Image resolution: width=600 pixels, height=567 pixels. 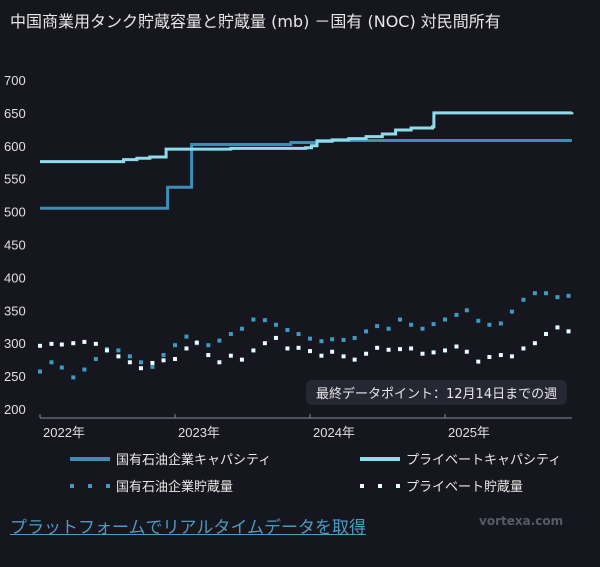 I want to click on legend-private-storage: プライベート貯蔵量, so click(x=441, y=485).